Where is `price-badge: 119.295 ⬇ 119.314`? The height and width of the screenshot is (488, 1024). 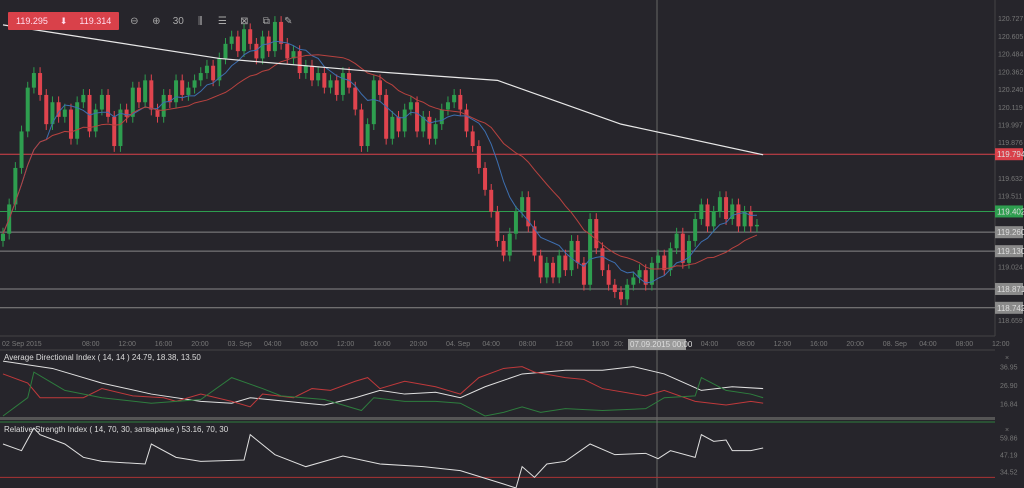 price-badge: 119.295 ⬇ 119.314 is located at coordinates (64, 21).